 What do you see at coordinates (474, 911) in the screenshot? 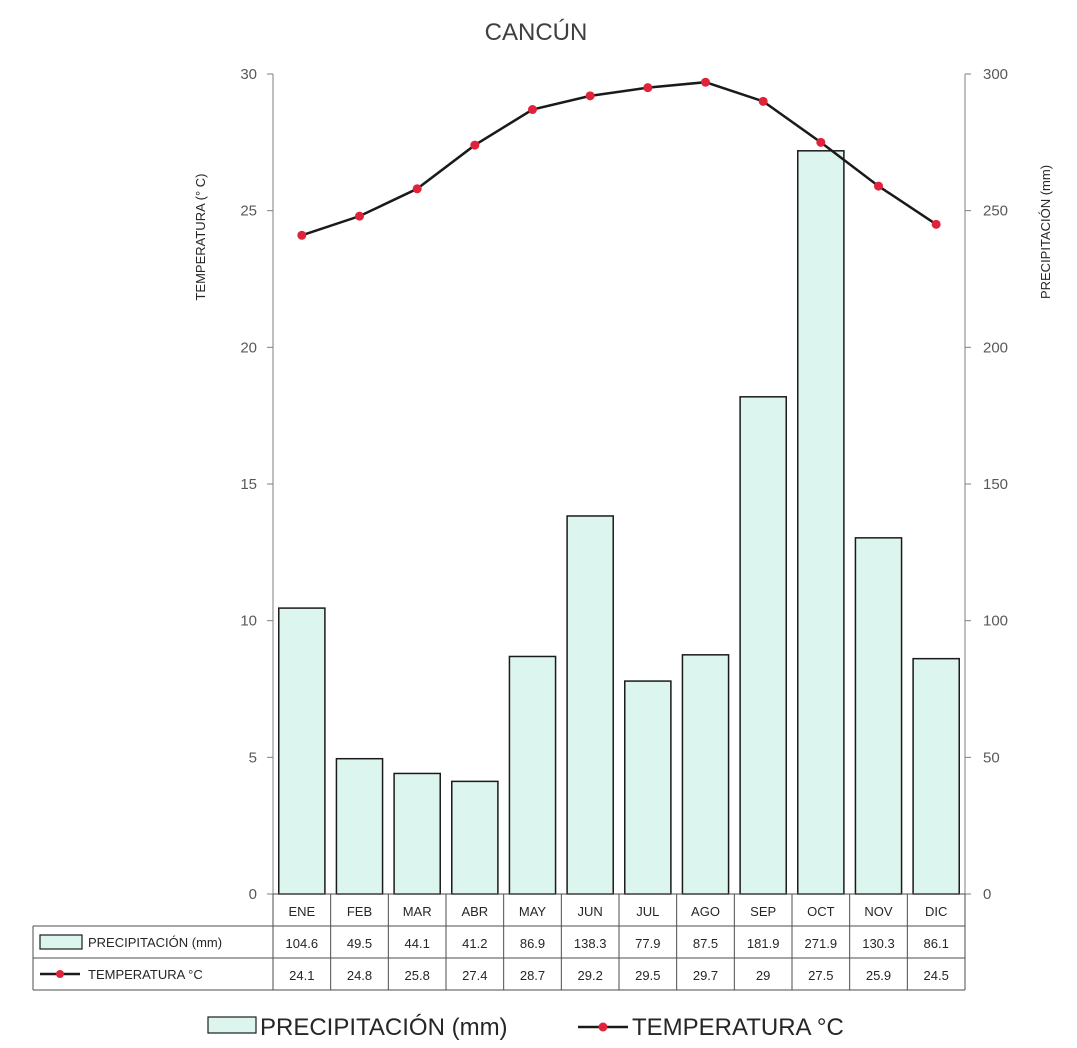
I see `category-label: ABR` at bounding box center [474, 911].